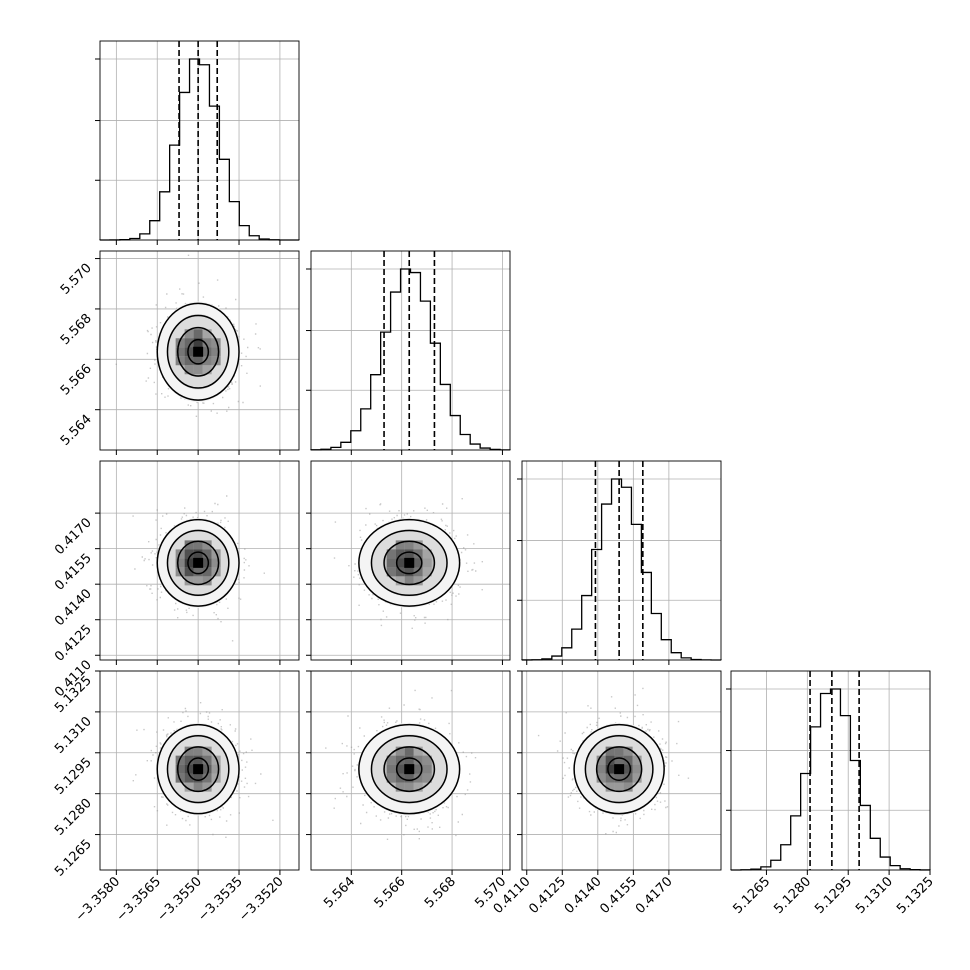 The height and width of the screenshot is (970, 970). What do you see at coordinates (547, 895) in the screenshot?
I see `x-tick-label: 0.4125` at bounding box center [547, 895].